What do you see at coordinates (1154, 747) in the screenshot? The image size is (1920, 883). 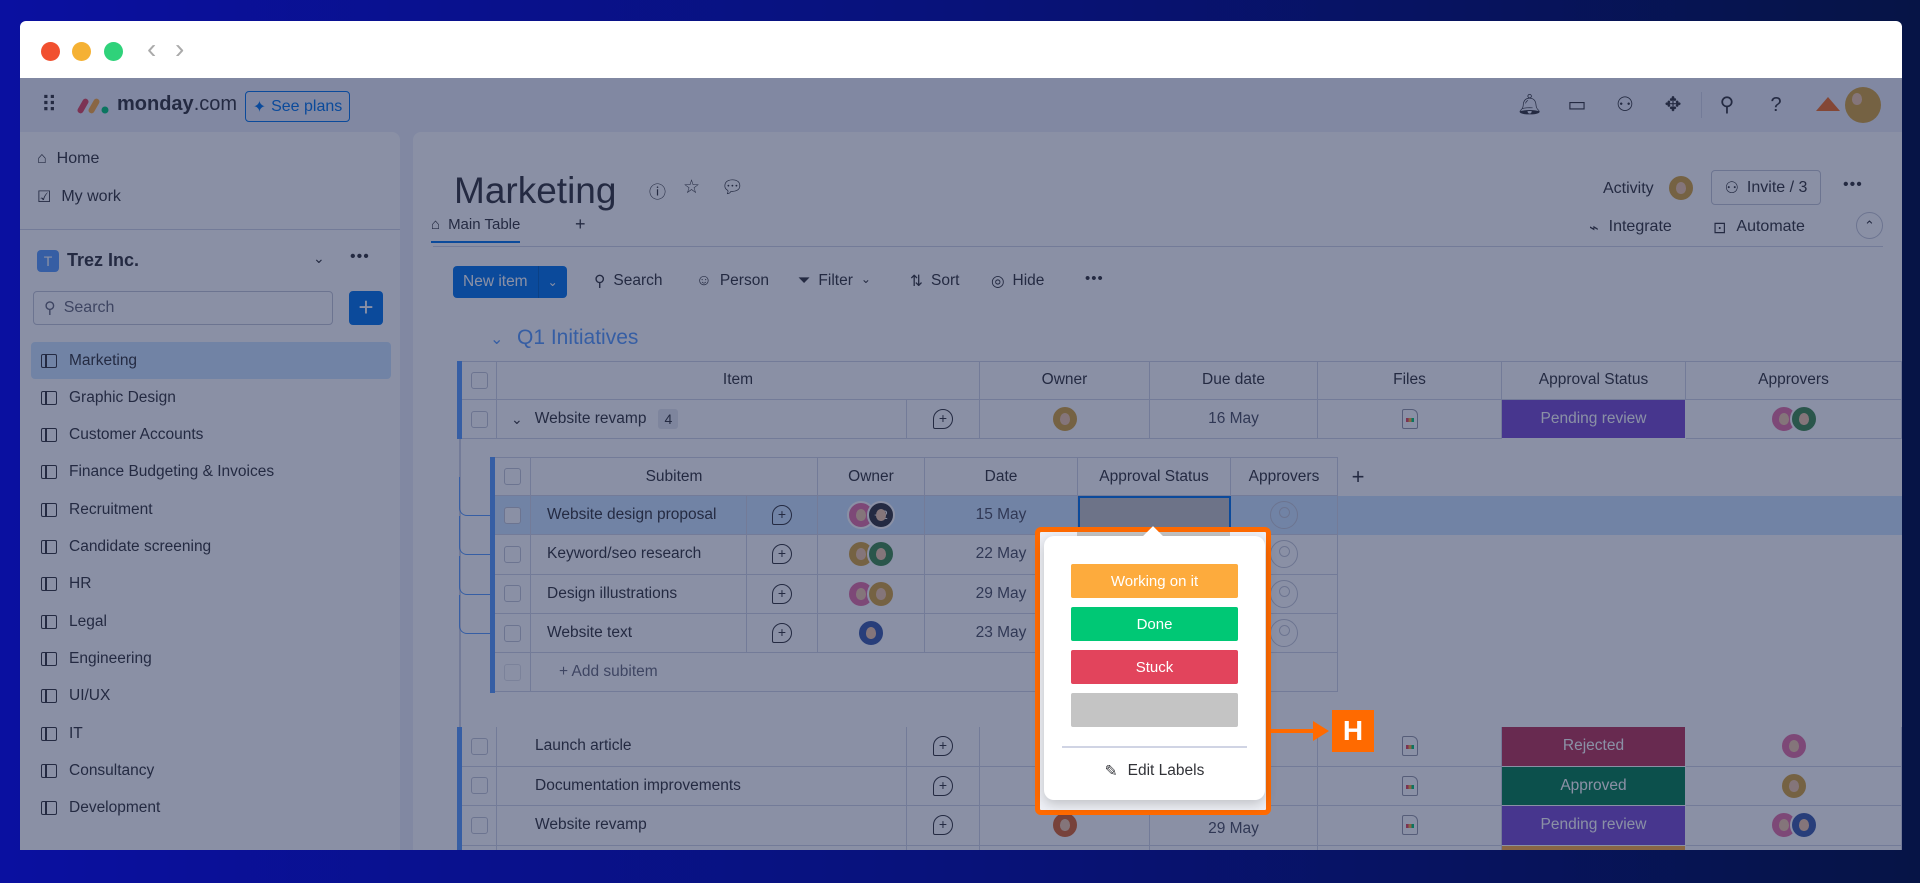 I see `popup-divider` at bounding box center [1154, 747].